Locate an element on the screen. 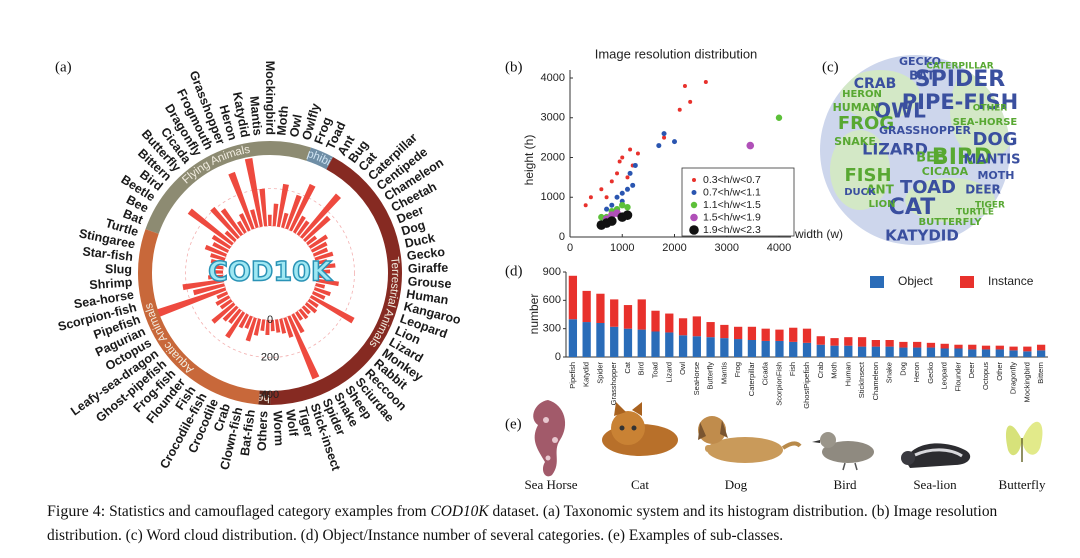 The image size is (1080, 558). x-tick-label: Cat is located at coordinates (627, 367).